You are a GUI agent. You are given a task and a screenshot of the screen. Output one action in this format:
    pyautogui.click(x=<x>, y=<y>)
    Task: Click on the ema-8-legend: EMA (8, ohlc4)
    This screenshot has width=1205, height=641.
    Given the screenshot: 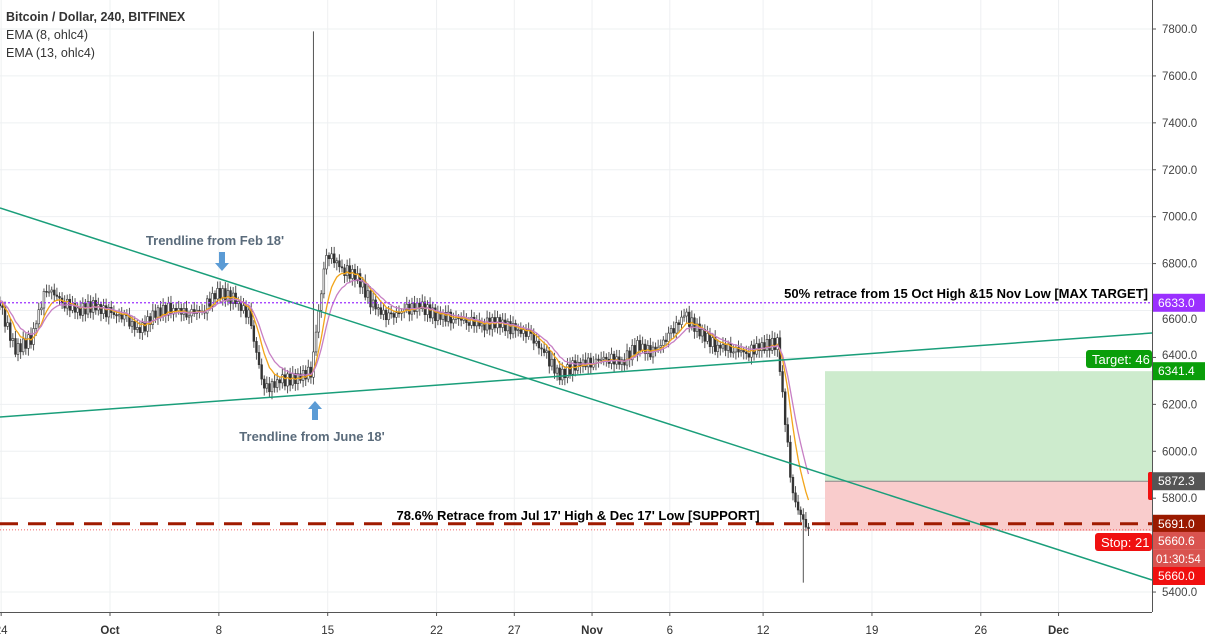 What is the action you would take?
    pyautogui.click(x=47, y=35)
    